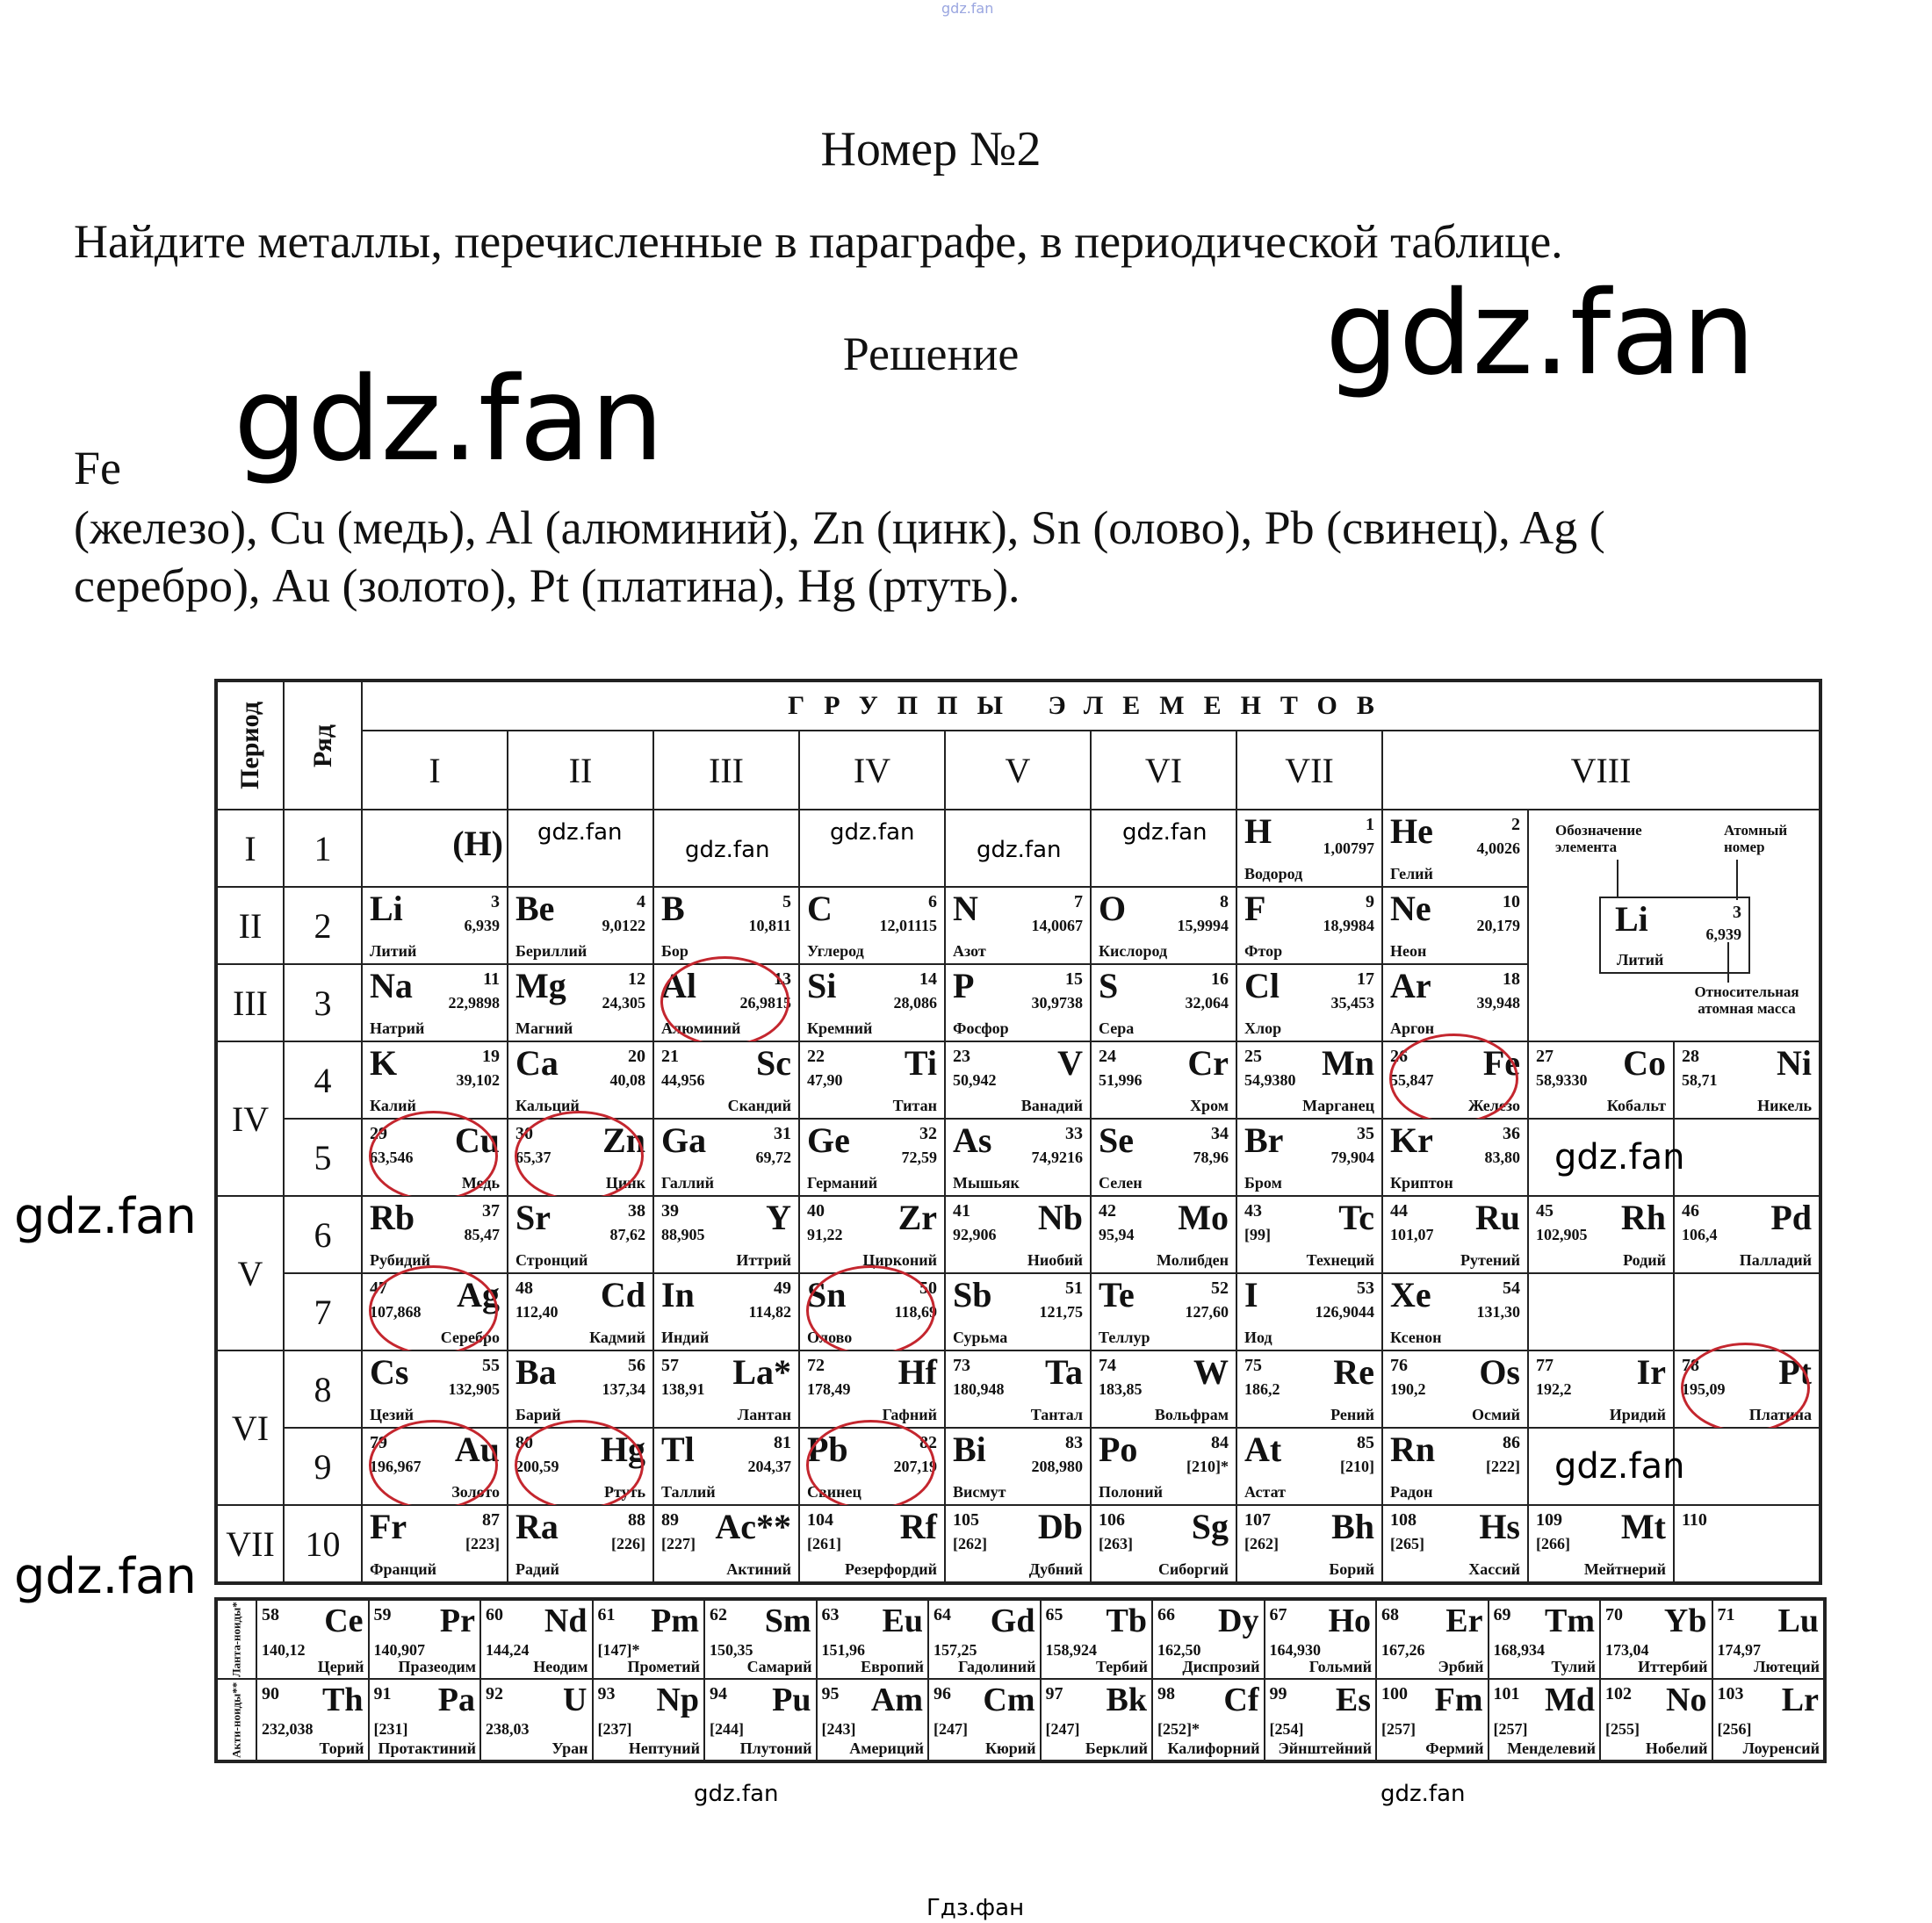 The image size is (1932, 1923). Describe the element at coordinates (1498, 1312) in the screenshot. I see `atomic-mass: 131,30` at that location.